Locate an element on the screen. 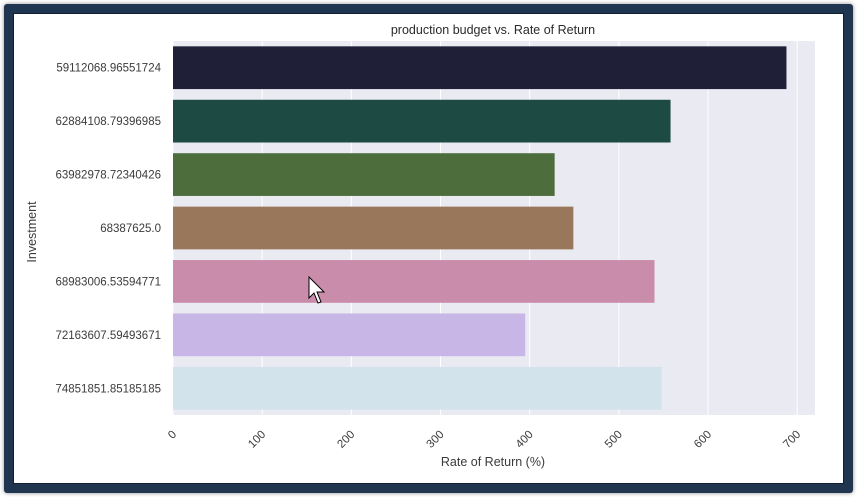 The image size is (857, 497). mouse-cursor-icon is located at coordinates (317, 289).